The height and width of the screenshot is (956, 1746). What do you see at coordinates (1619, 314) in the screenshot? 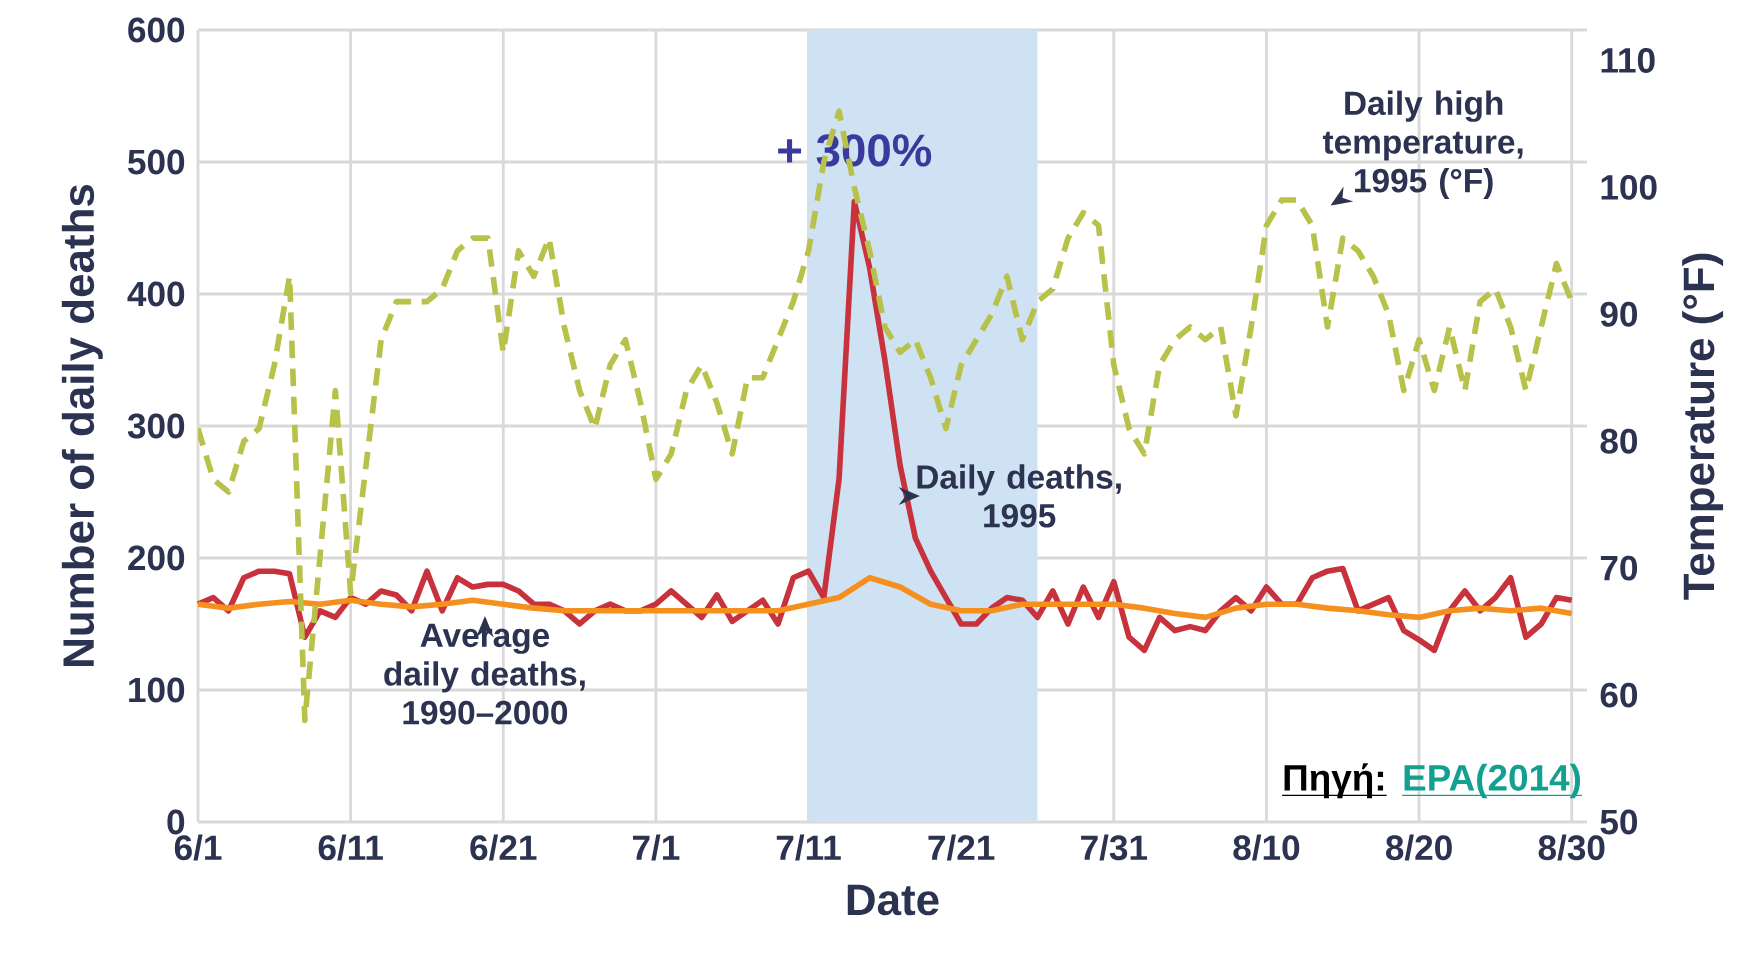
I see `y2-tick-label: 90` at bounding box center [1619, 314].